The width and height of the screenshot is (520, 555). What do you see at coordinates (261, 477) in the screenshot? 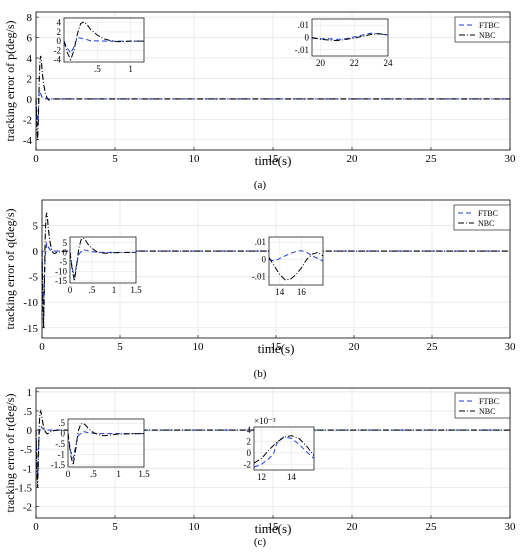
I see `inset-x-tick-label: 12` at bounding box center [261, 477].